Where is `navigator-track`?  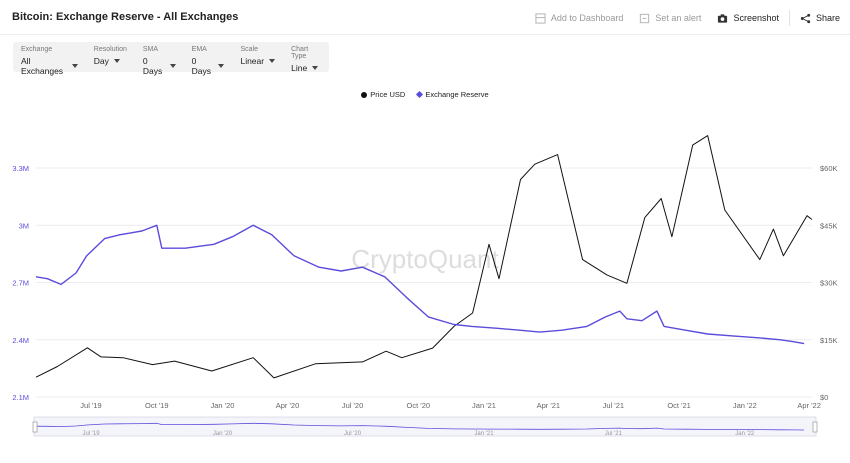
navigator-track is located at coordinates (425, 426).